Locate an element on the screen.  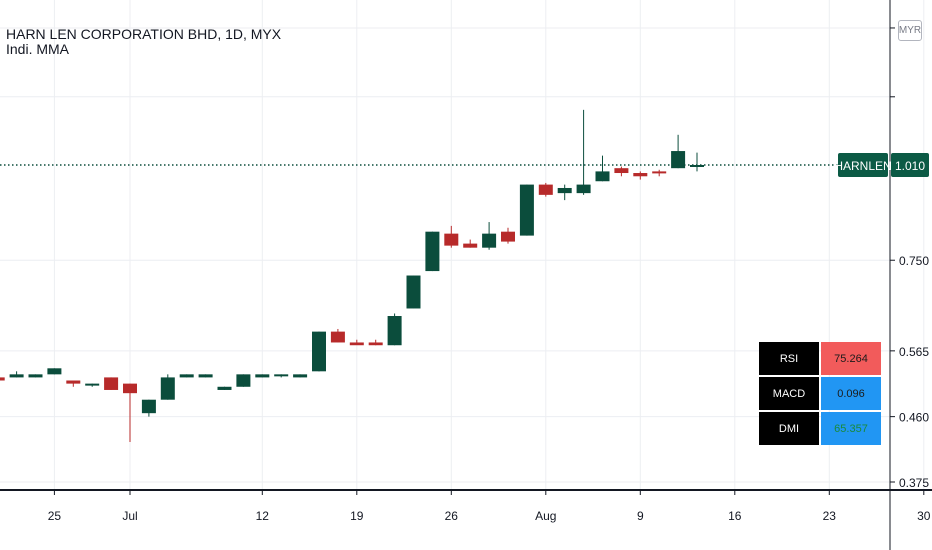
indicator-name: MACD is located at coordinates (789, 393).